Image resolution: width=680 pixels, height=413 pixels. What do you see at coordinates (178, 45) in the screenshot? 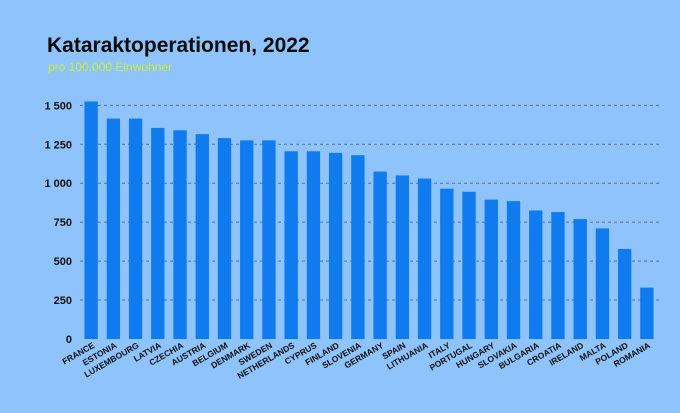
I see `chart-title: Kataraktoperationen, 2022` at bounding box center [178, 45].